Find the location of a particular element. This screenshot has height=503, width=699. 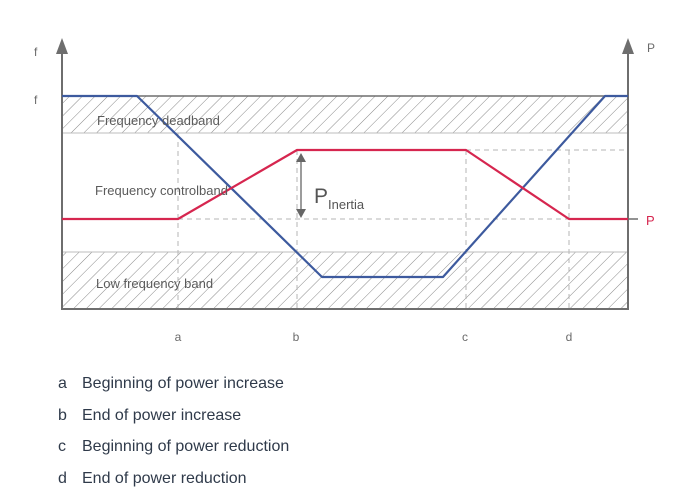

power-curve is located at coordinates (345, 184).